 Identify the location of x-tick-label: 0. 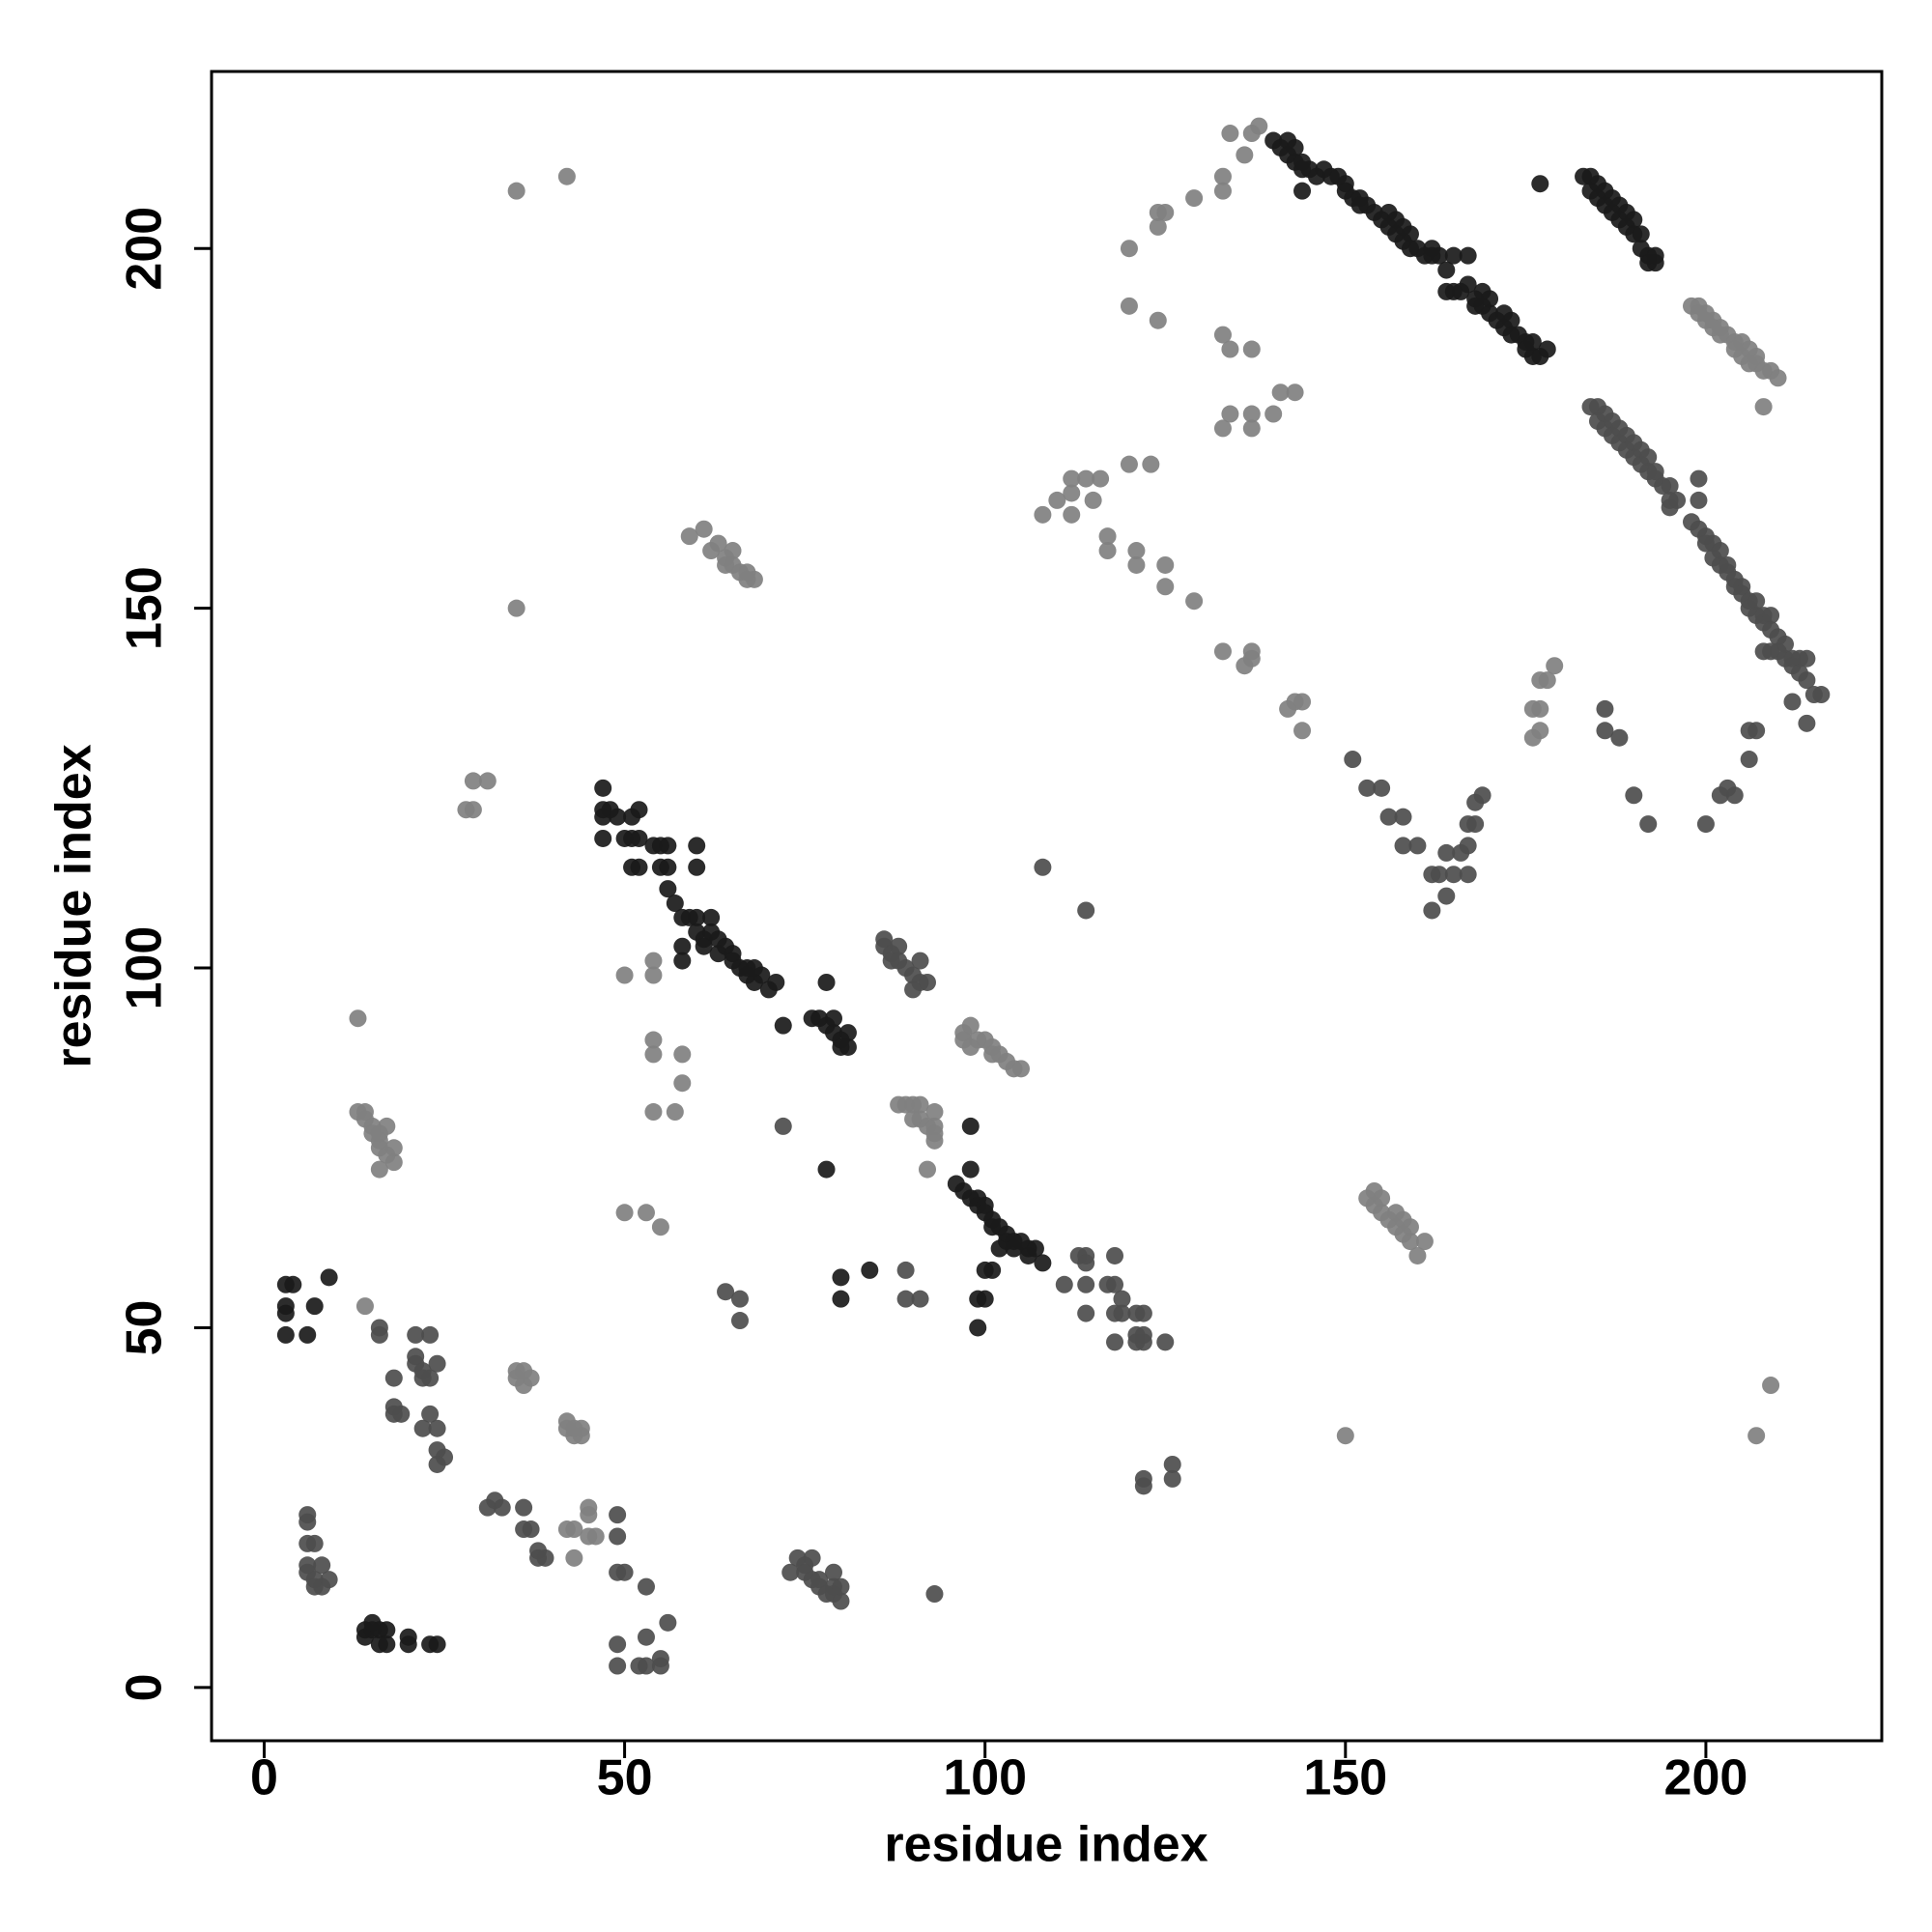
(264, 1778).